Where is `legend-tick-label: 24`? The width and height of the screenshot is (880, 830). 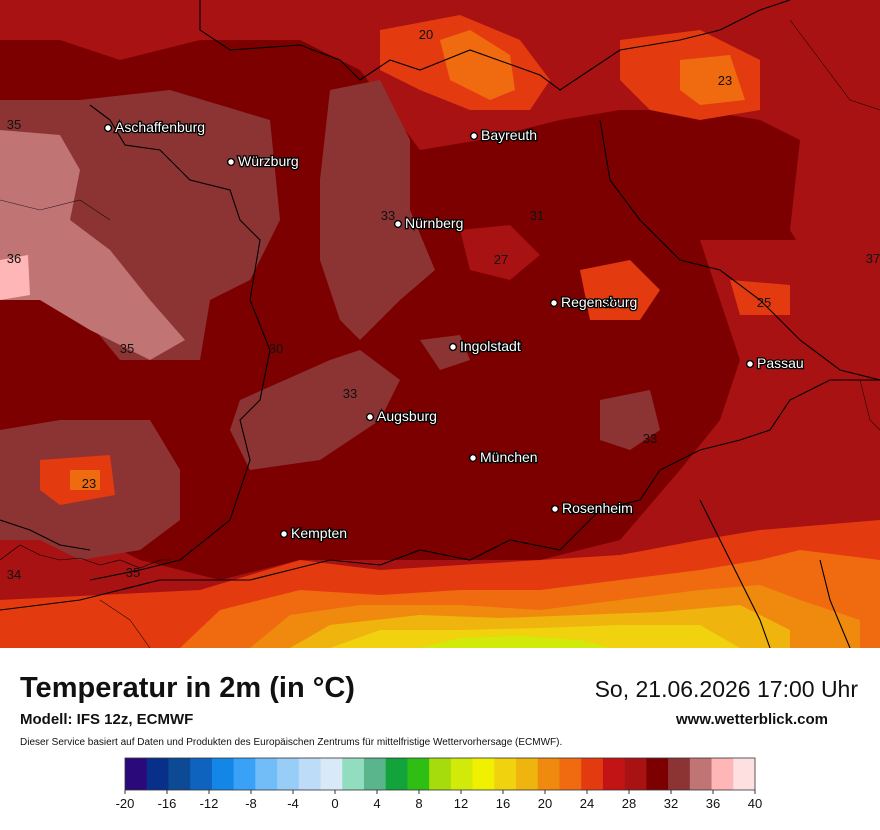 legend-tick-label: 24 is located at coordinates (587, 803).